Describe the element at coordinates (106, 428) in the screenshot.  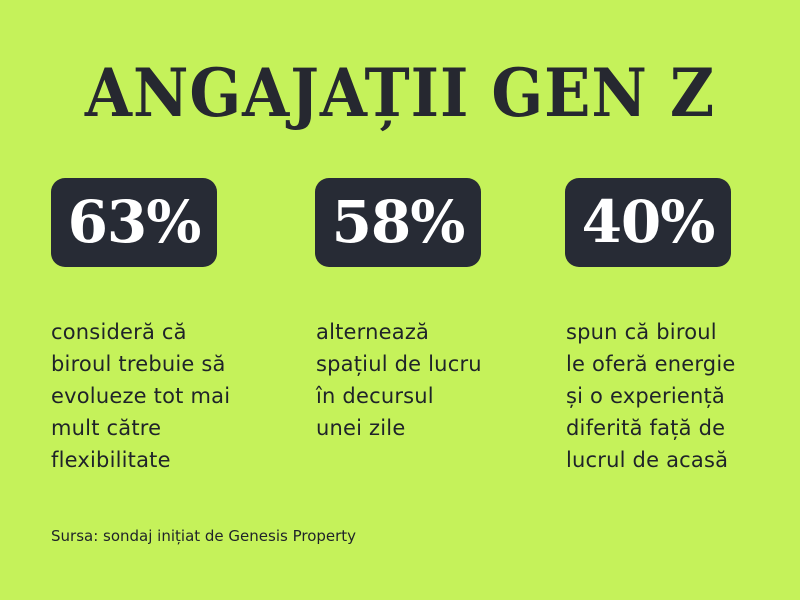
I see `description-line: mult către` at that location.